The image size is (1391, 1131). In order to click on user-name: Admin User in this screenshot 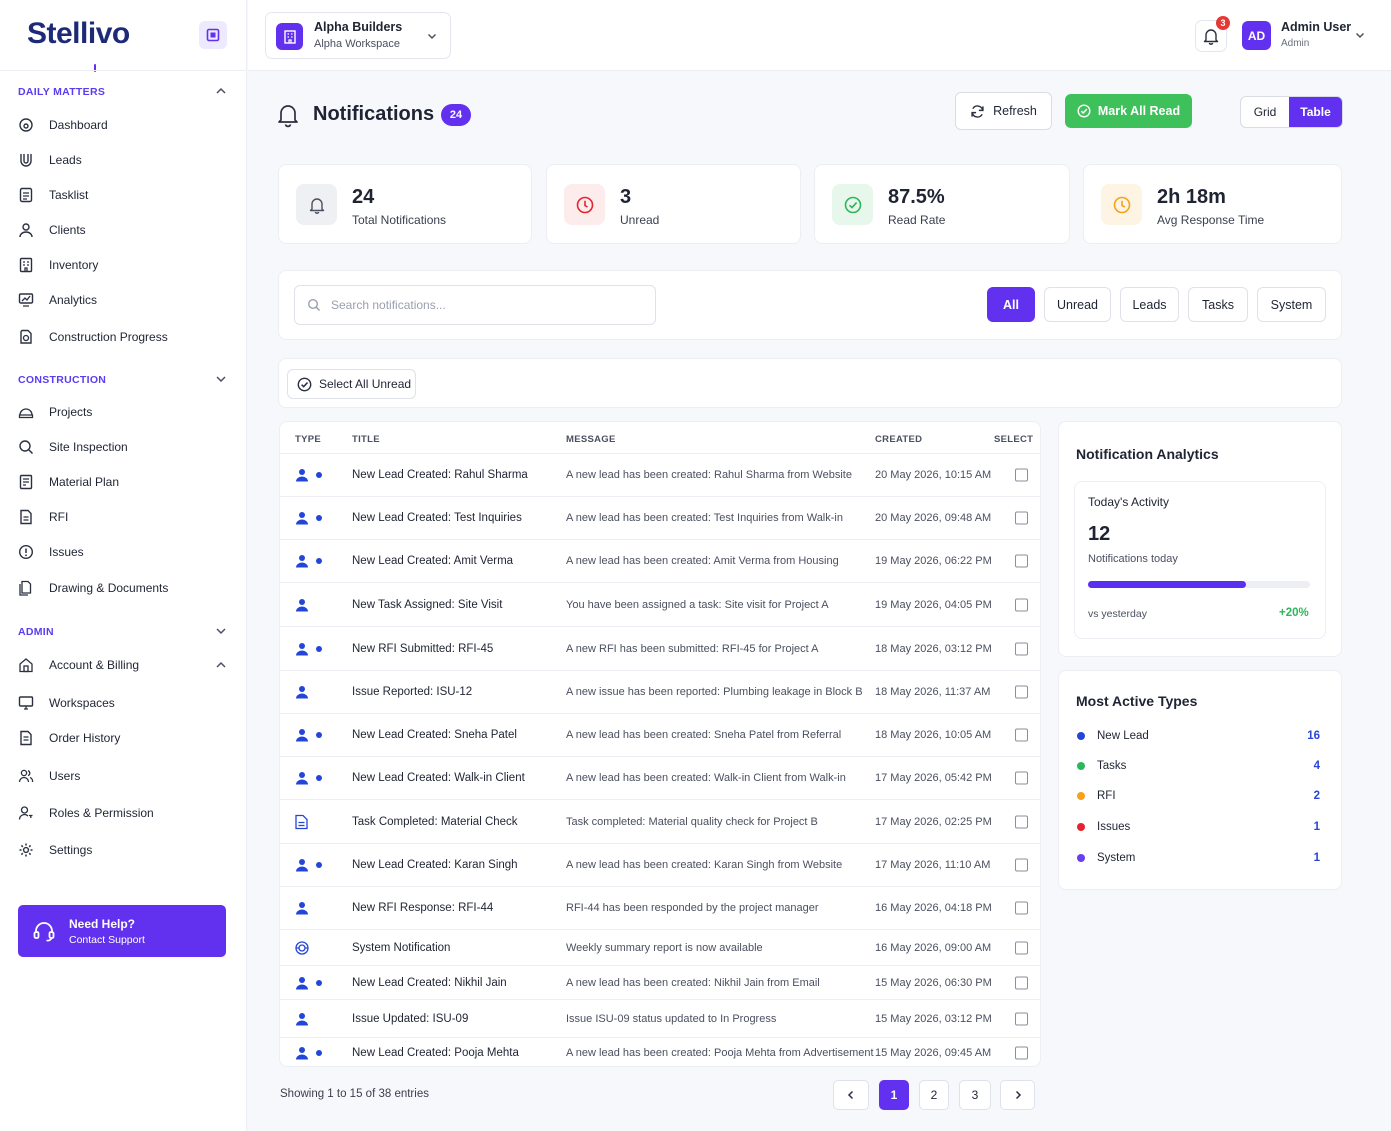, I will do `click(1316, 27)`.